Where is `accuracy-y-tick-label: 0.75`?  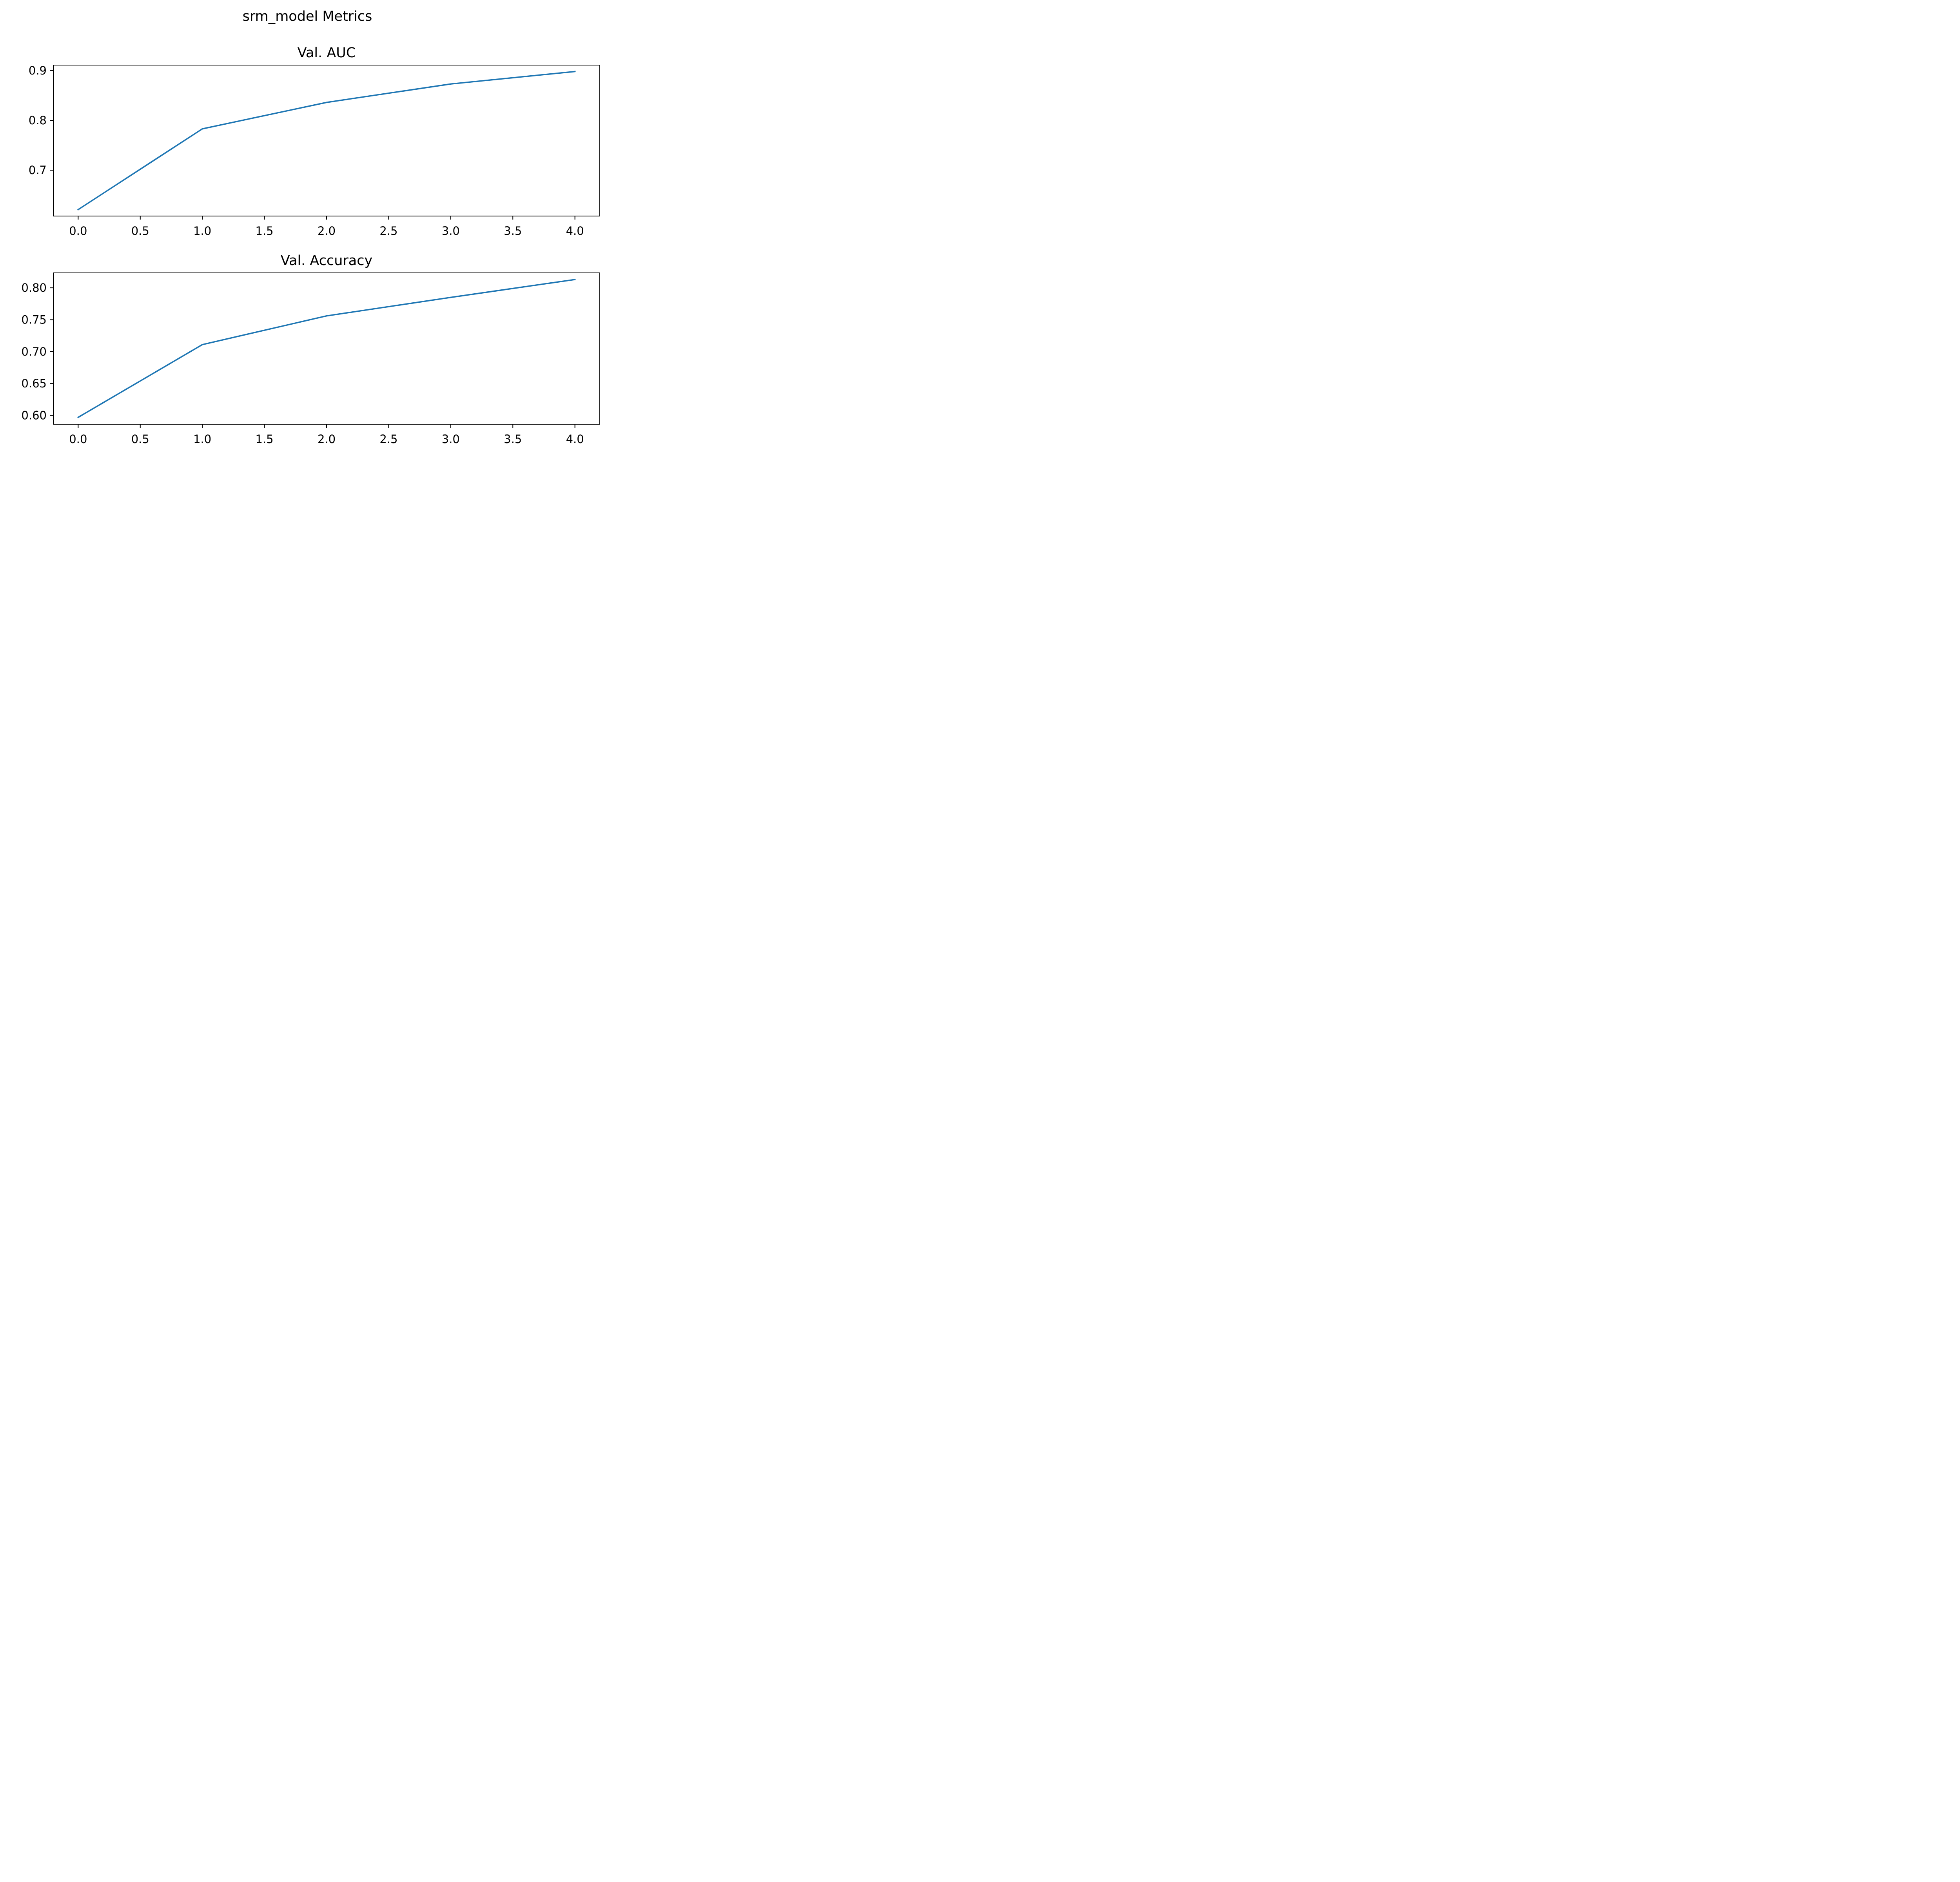 accuracy-y-tick-label: 0.75 is located at coordinates (34, 319).